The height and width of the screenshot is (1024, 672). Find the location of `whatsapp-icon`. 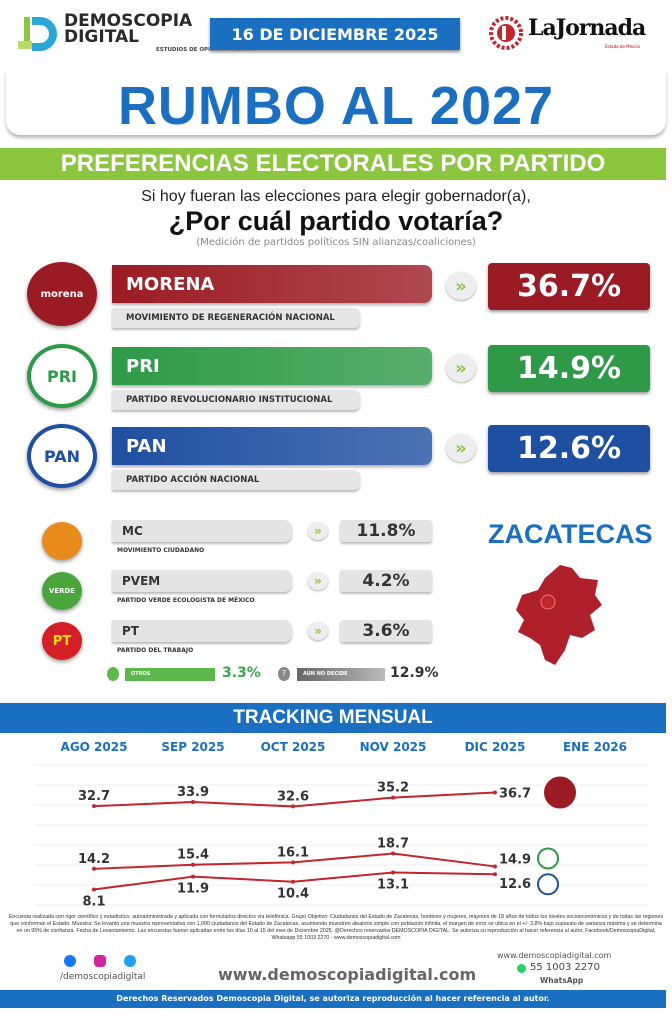

whatsapp-icon is located at coordinates (521, 968).